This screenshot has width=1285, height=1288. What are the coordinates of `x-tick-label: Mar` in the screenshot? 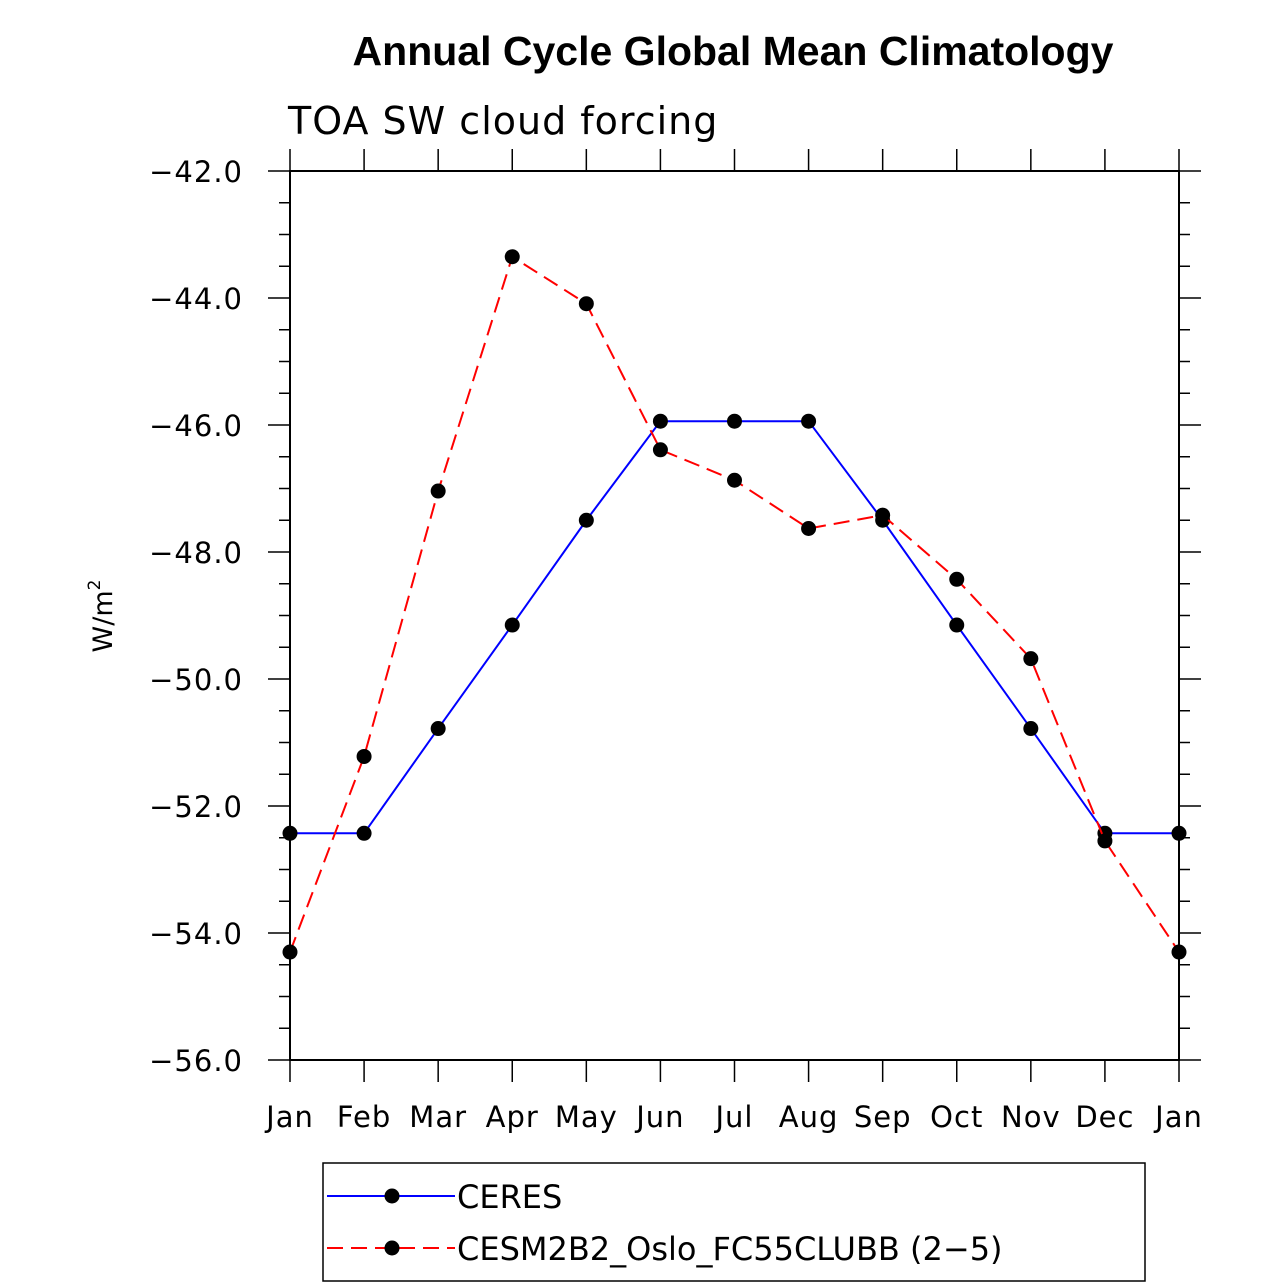 It's located at (438, 1117).